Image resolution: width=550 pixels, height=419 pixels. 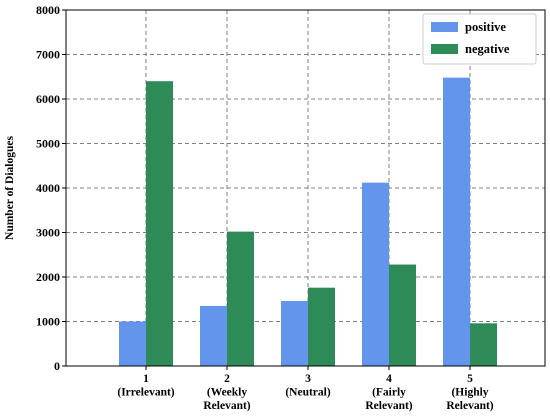 I want to click on y-tick-label: 1000, so click(x=48, y=322).